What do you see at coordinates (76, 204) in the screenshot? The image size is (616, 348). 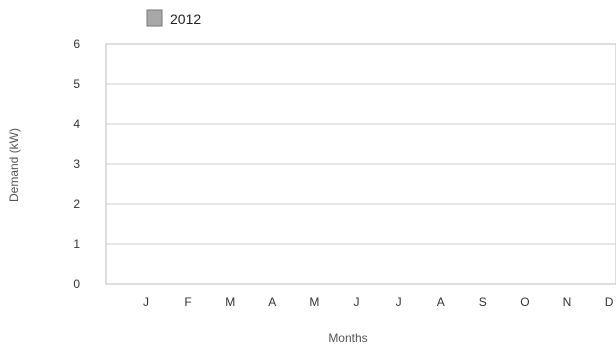 I see `y-tick-label: 2` at bounding box center [76, 204].